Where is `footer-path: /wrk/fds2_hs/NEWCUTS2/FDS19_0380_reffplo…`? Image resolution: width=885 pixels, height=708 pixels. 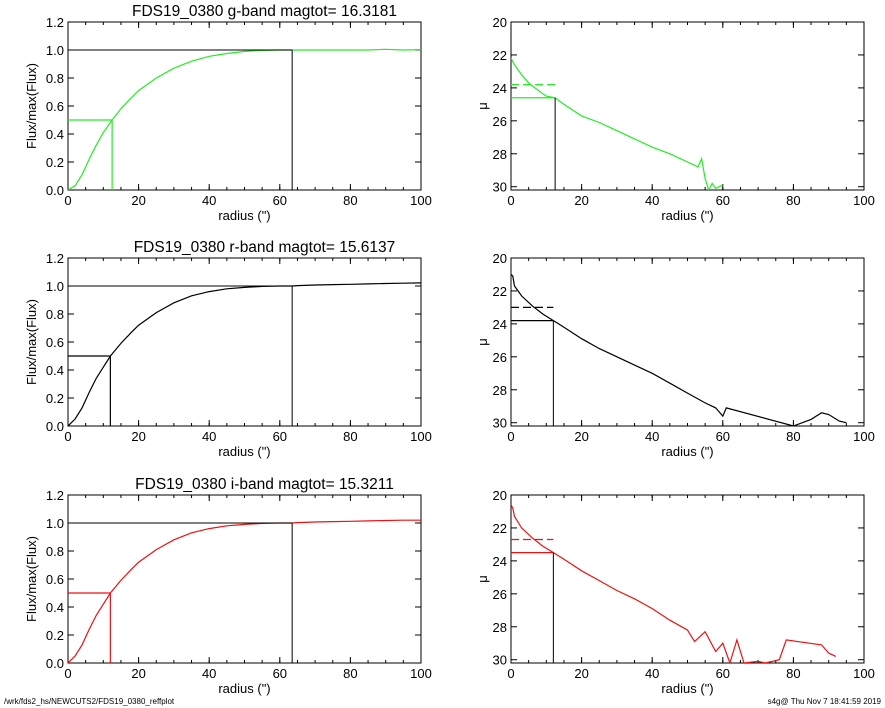 footer-path: /wrk/fds2_hs/NEWCUTS2/FDS19_0380_reffplo… is located at coordinates (89, 701).